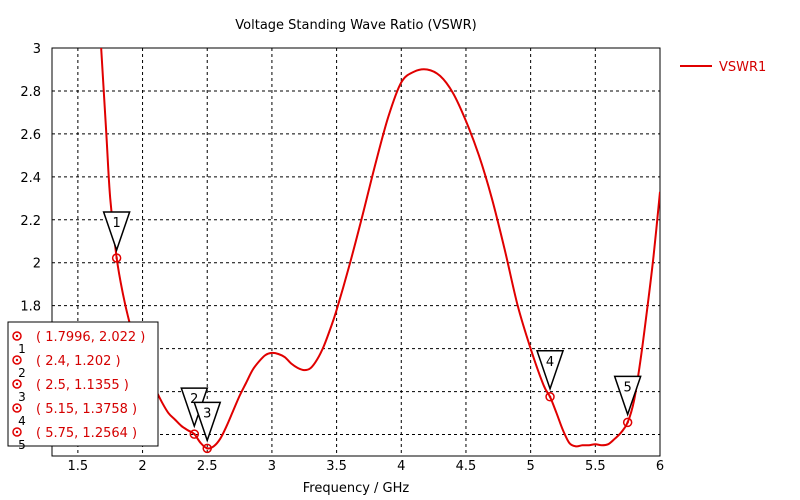  What do you see at coordinates (355, 25) in the screenshot?
I see `chart-title: Voltage Standing Wave Ratio (VSWR)` at bounding box center [355, 25].